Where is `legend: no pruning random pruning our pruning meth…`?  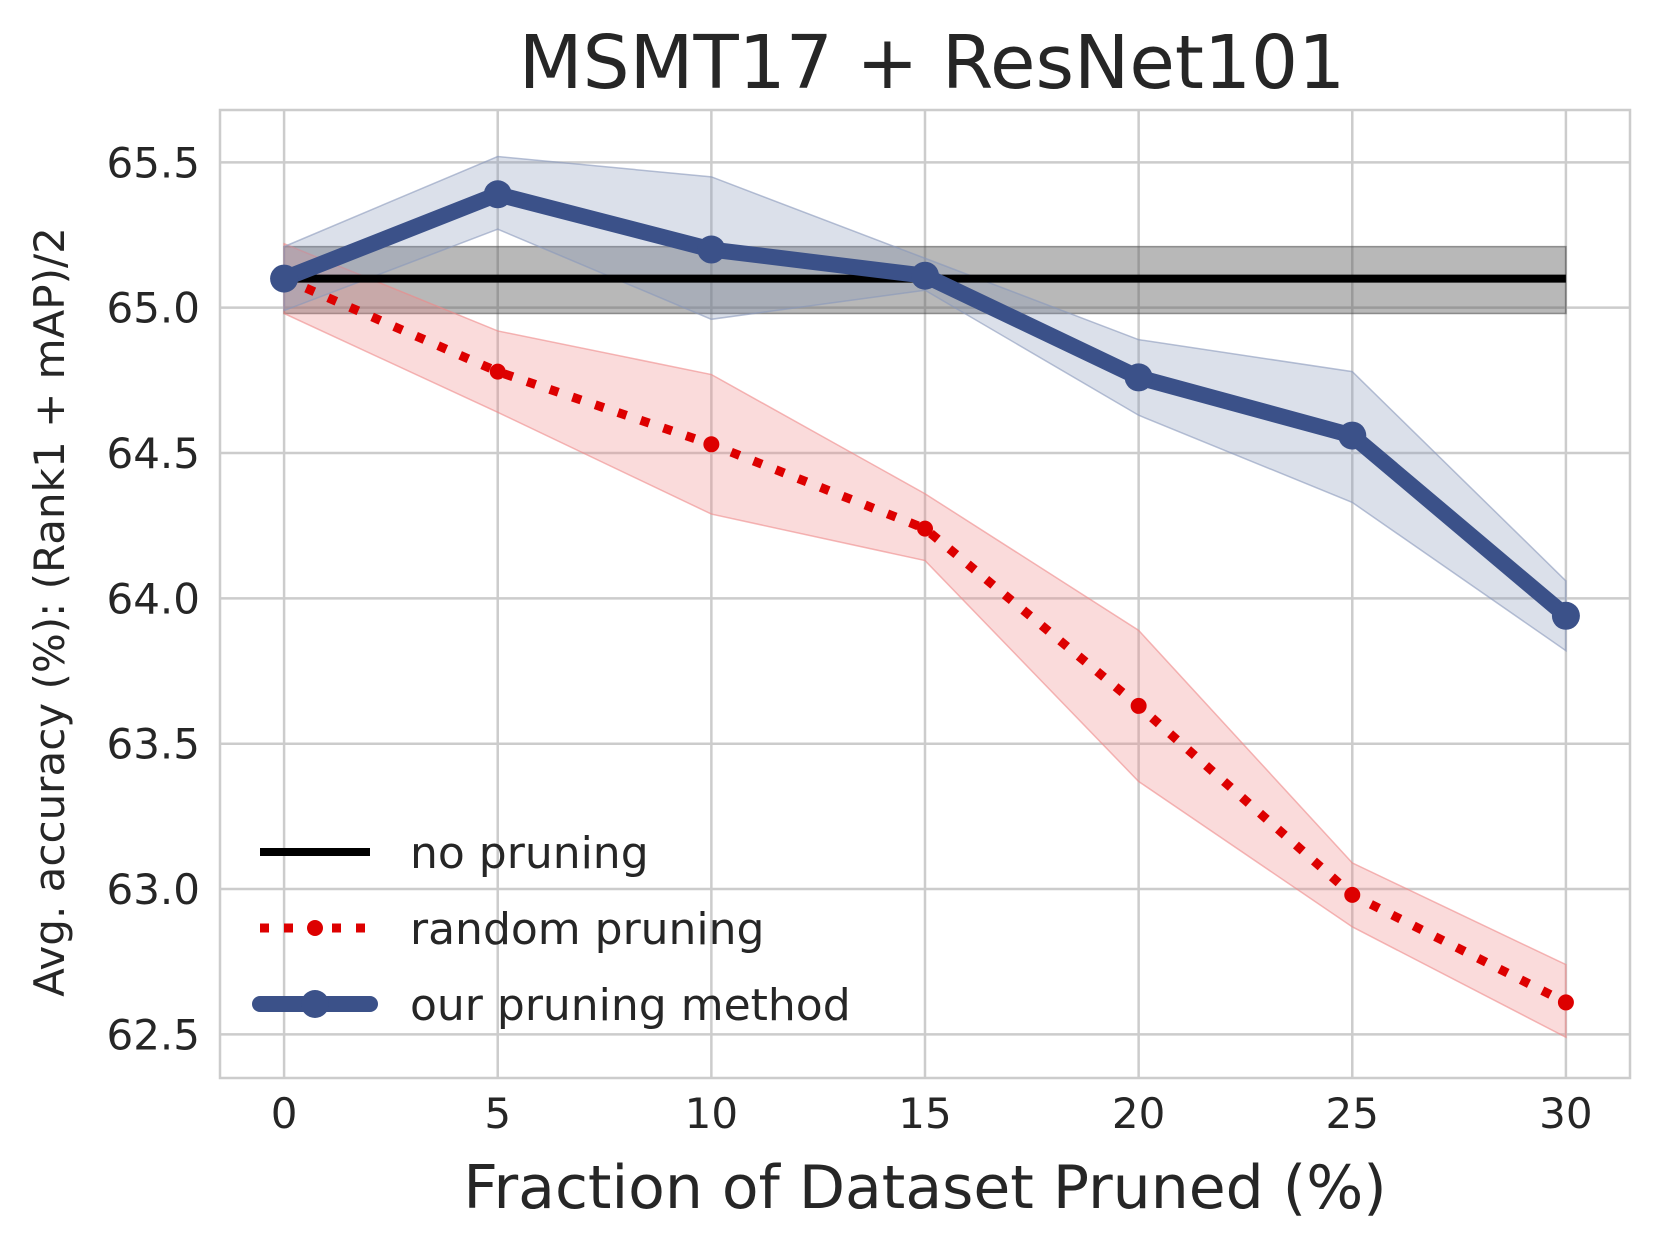
legend: no pruning random pruning our pruning meth… is located at coordinates (551, 929).